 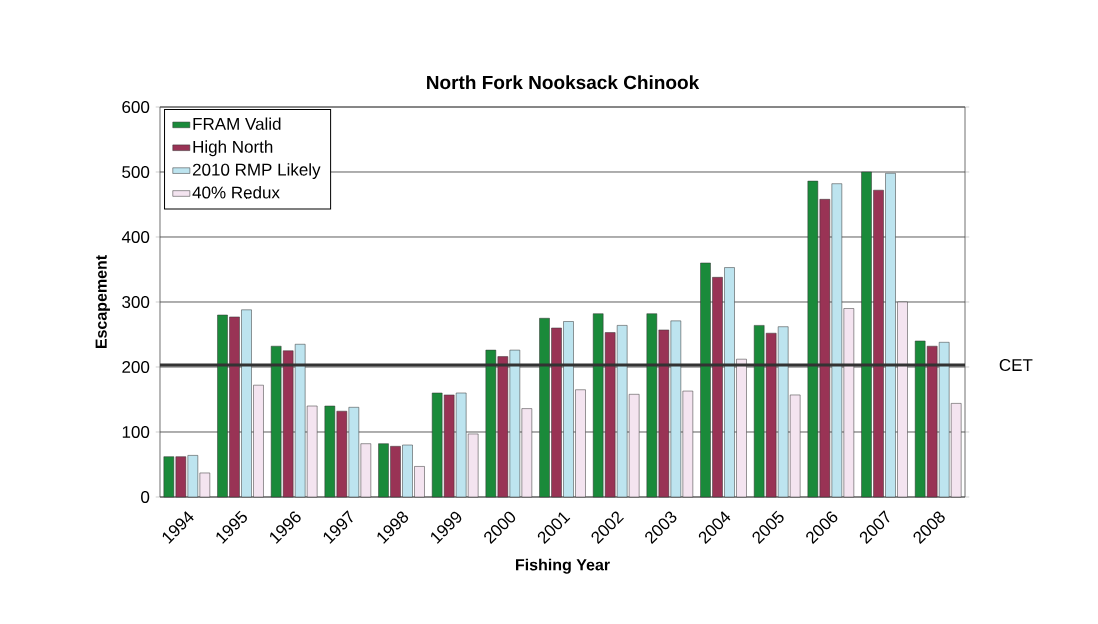 What do you see at coordinates (136, 302) in the screenshot?
I see `y-tick-label: 300` at bounding box center [136, 302].